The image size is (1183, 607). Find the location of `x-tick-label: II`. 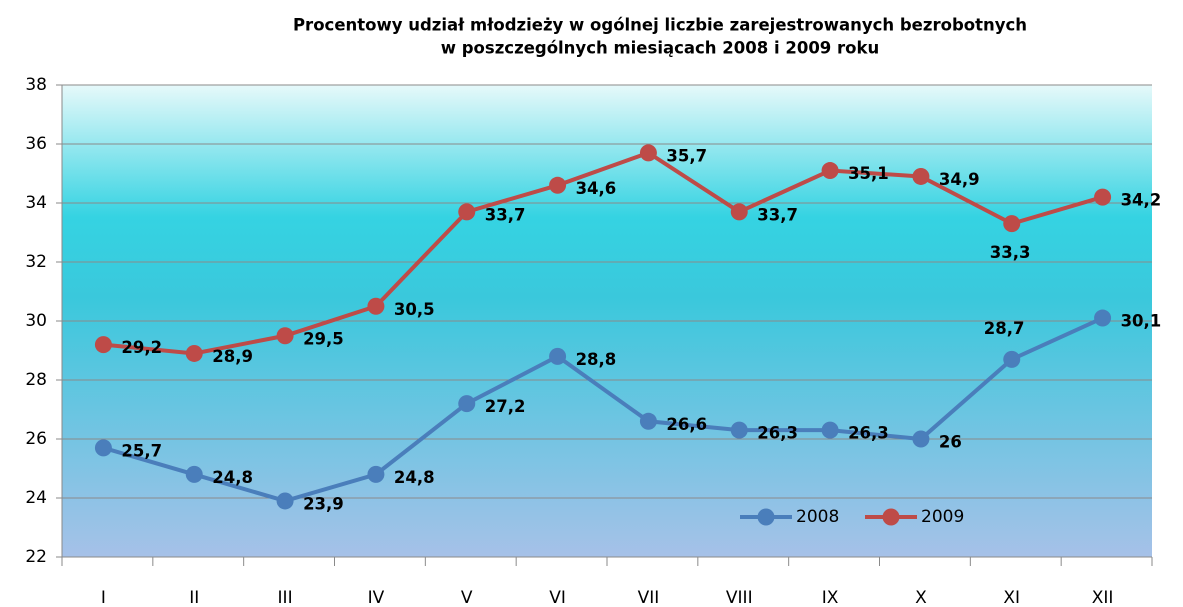

x-tick-label: II is located at coordinates (194, 597).